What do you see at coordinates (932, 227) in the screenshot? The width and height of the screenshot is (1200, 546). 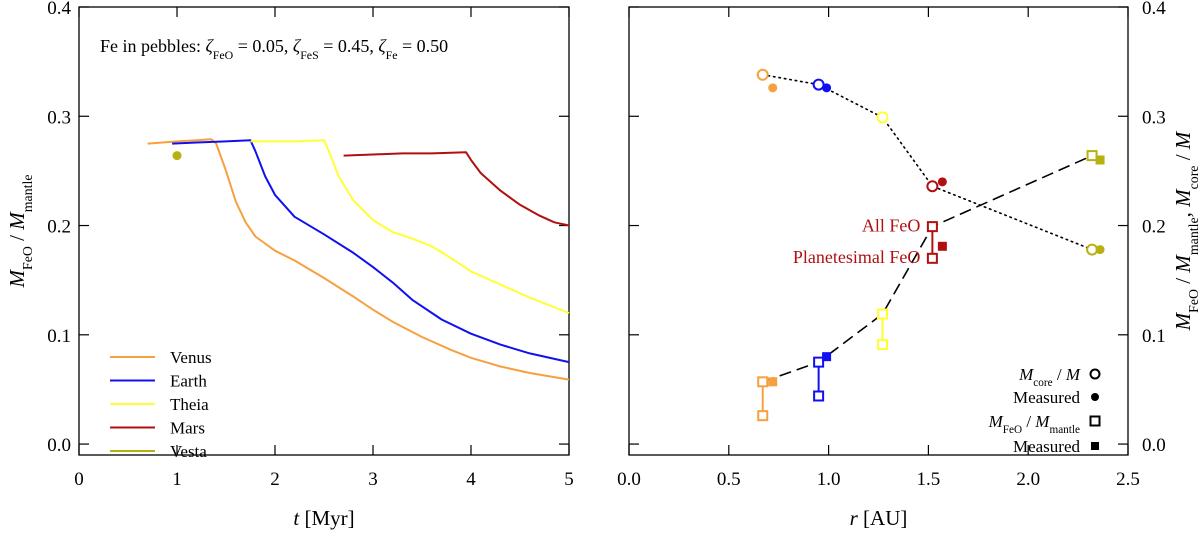 I see `feo-all-mars` at bounding box center [932, 227].